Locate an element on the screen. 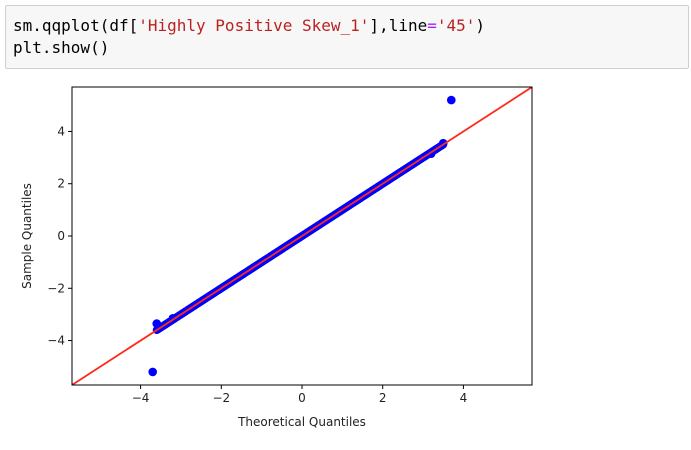 The width and height of the screenshot is (691, 450). code-line1-suffix: ) is located at coordinates (480, 25).